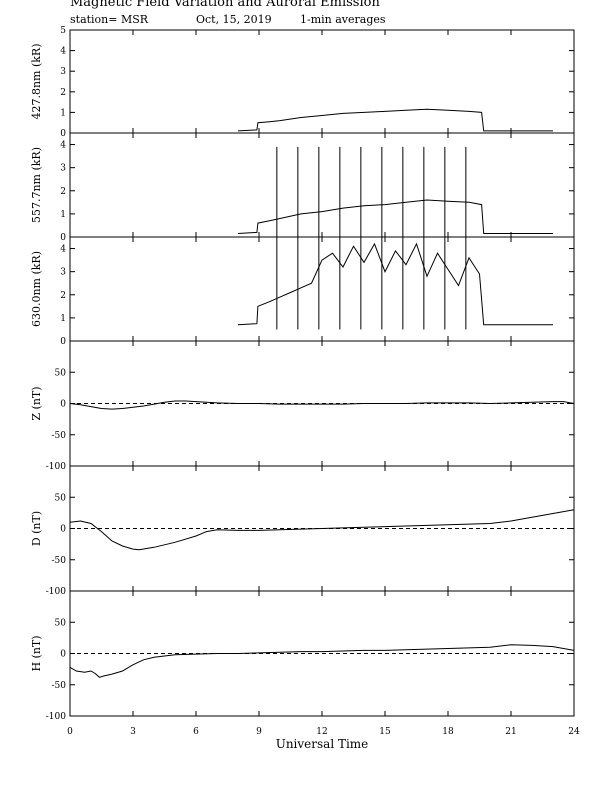  Describe the element at coordinates (36, 528) in the screenshot. I see `panel-ylabel: D (nT)` at that location.